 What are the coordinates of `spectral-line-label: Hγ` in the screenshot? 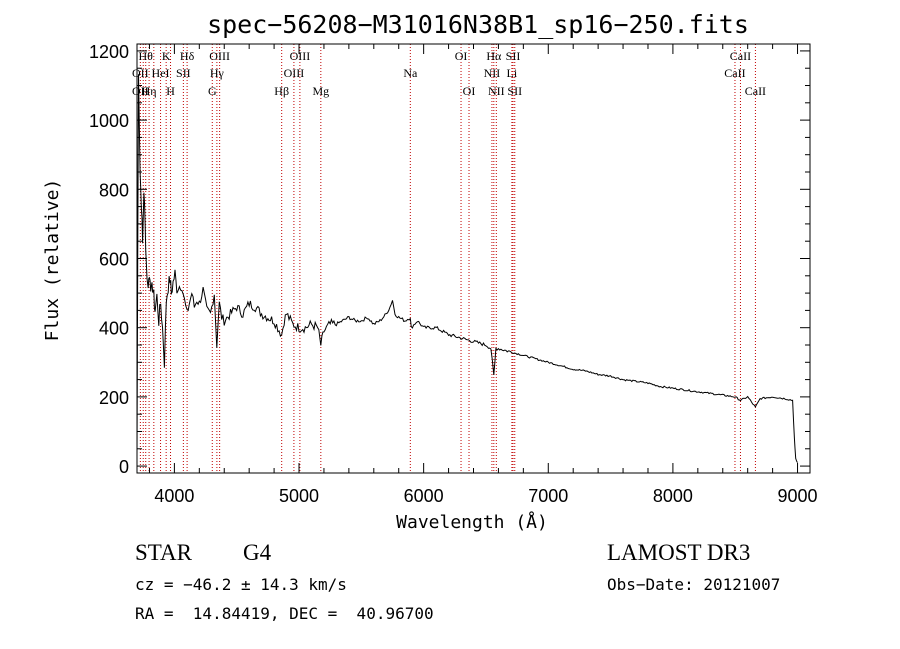 It's located at (217, 73).